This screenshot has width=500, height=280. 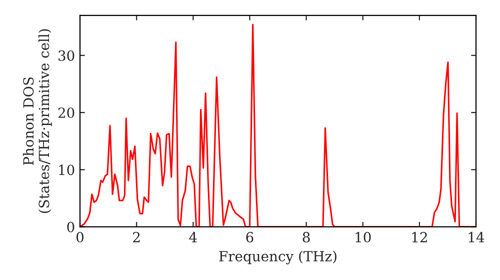 What do you see at coordinates (70, 227) in the screenshot?
I see `y-tick-label: 0` at bounding box center [70, 227].